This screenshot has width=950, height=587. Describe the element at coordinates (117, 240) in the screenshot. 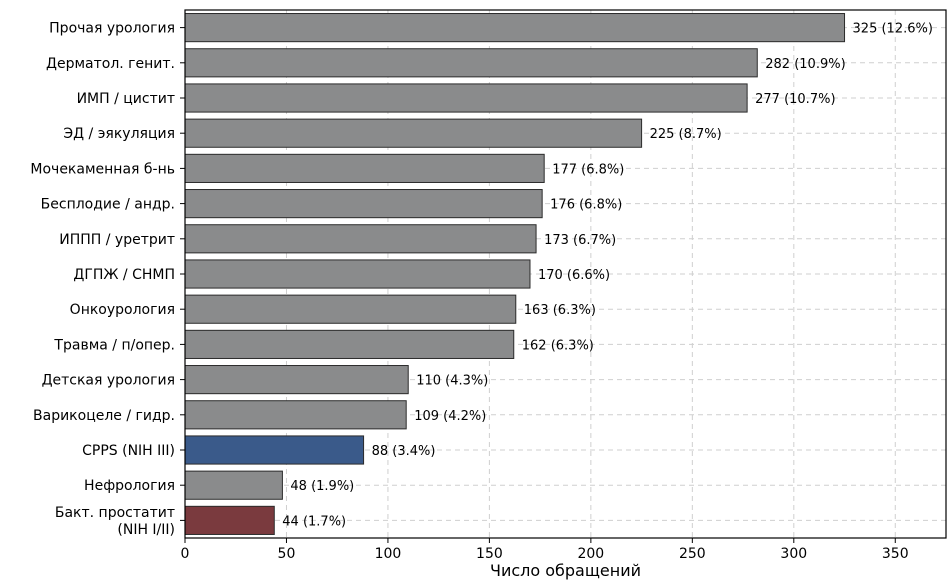

I see `category-label: ИППП / уретрит` at that location.